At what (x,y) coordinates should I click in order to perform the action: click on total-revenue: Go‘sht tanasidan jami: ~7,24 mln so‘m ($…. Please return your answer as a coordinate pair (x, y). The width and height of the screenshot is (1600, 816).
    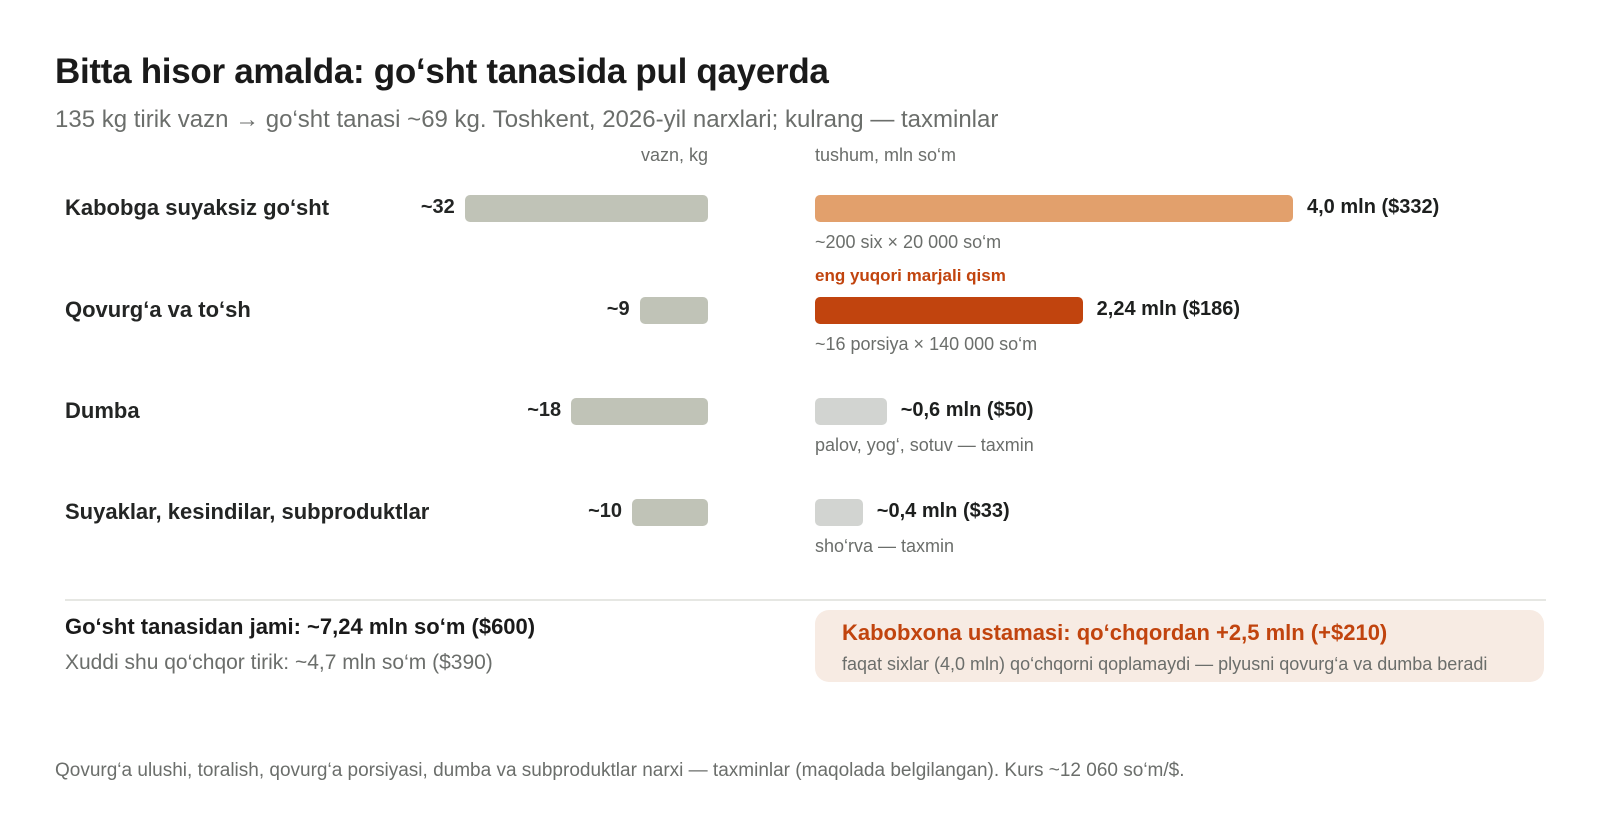
    Looking at the image, I should click on (300, 626).